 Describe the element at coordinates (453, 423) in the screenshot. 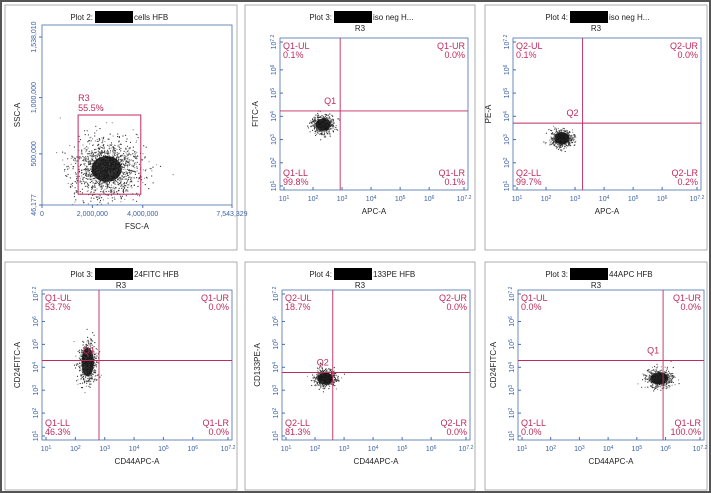

I see `quadrant-label: Q2-LR` at that location.